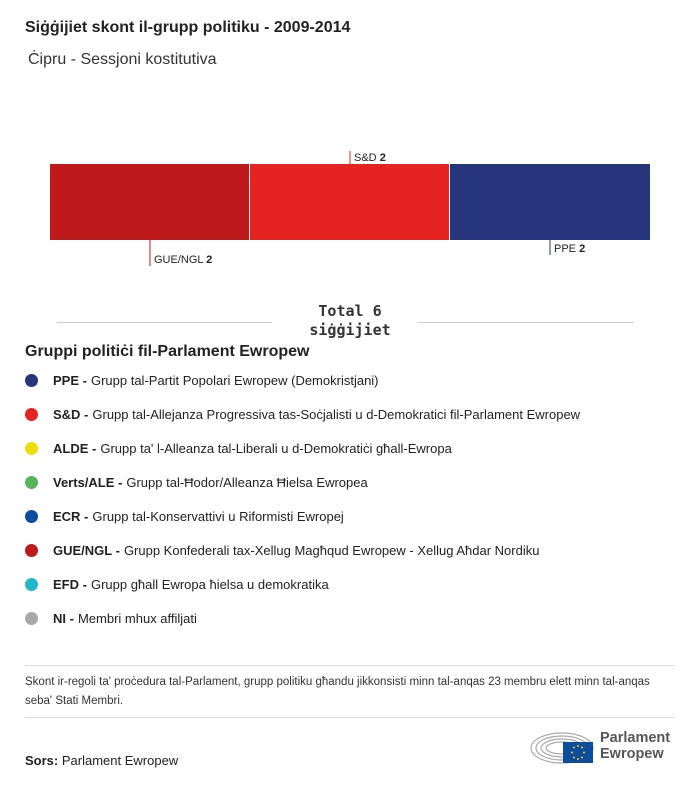 This screenshot has width=700, height=786. I want to click on legend-abbr: Verts/ALE -, so click(88, 482).